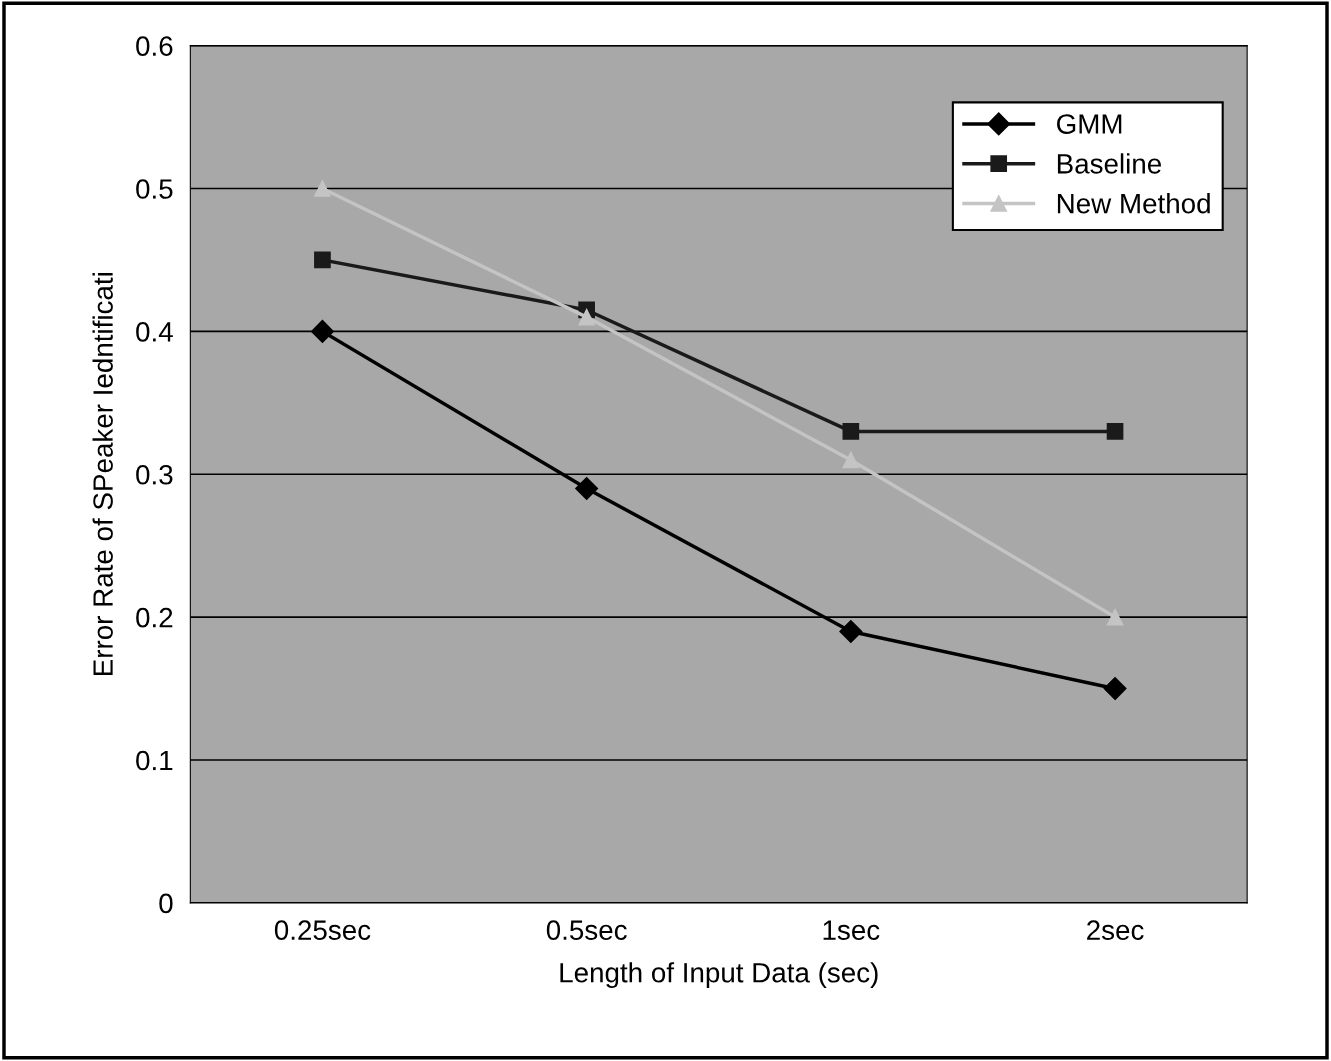 This screenshot has height=1061, width=1331. I want to click on y-tick-label: 0.4, so click(154, 332).